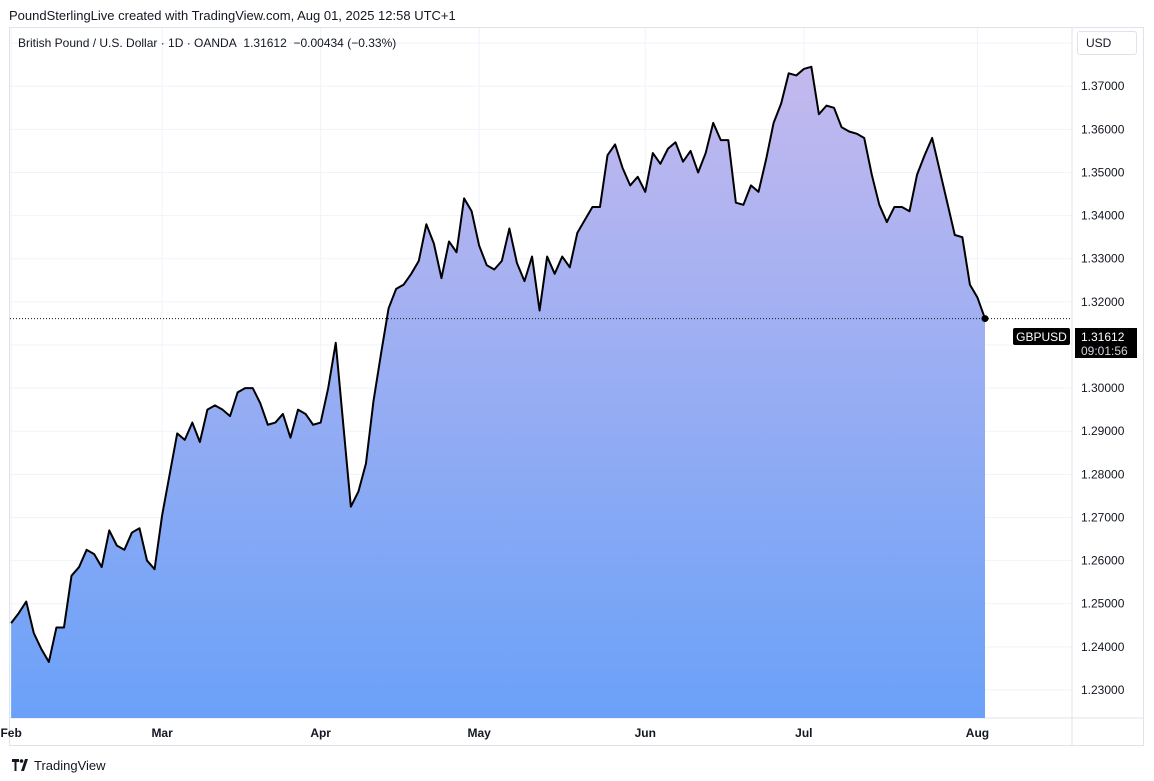 The width and height of the screenshot is (1154, 781). What do you see at coordinates (1103, 604) in the screenshot?
I see `y-tick-label: 1.25000` at bounding box center [1103, 604].